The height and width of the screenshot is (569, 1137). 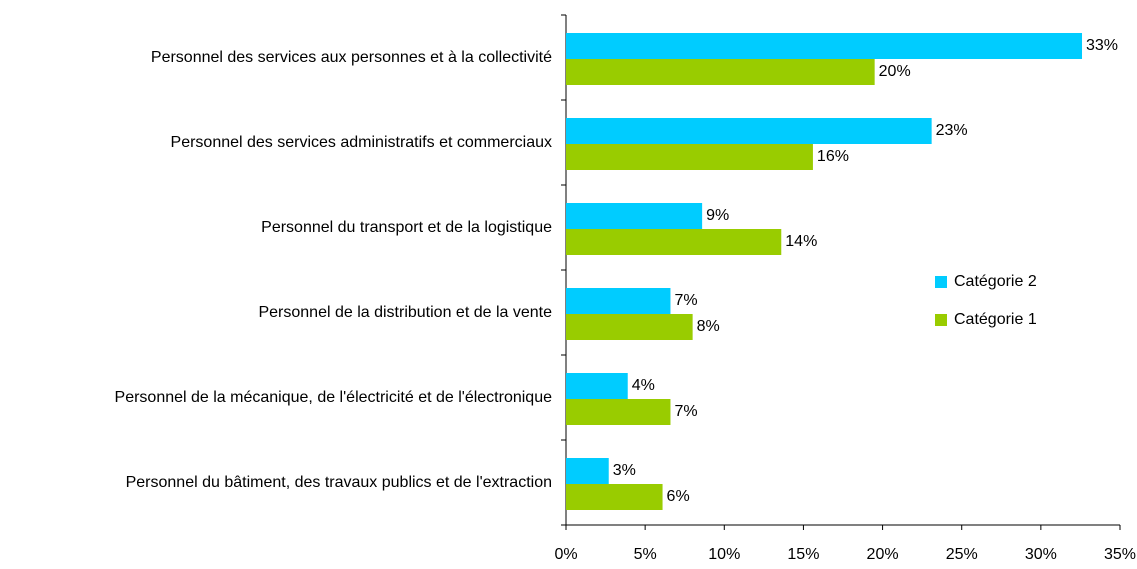 What do you see at coordinates (1120, 554) in the screenshot?
I see `x-tick-label: 35%` at bounding box center [1120, 554].